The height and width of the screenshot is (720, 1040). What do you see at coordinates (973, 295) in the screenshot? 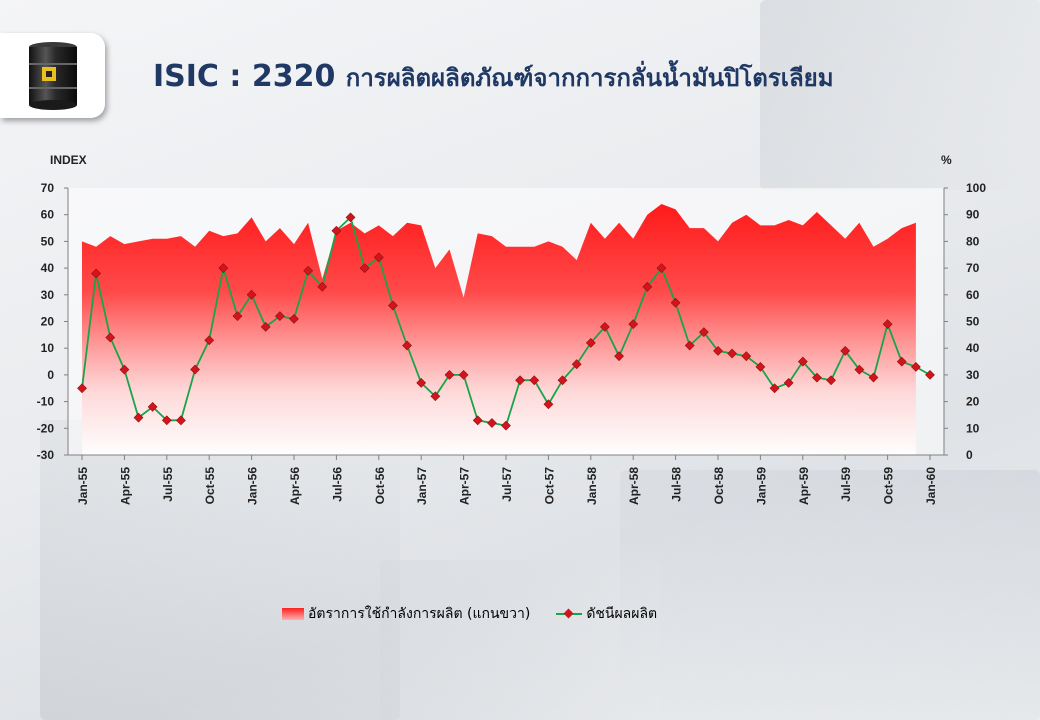
I see `right-tick-label: 60` at bounding box center [973, 295].